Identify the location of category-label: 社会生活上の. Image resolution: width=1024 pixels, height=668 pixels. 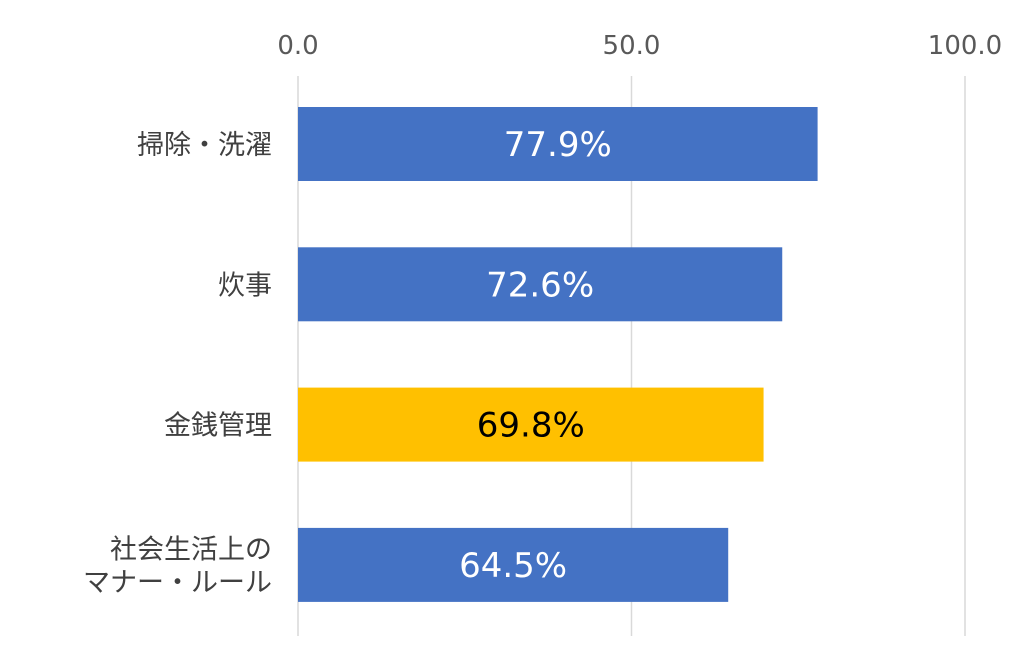
(191, 549).